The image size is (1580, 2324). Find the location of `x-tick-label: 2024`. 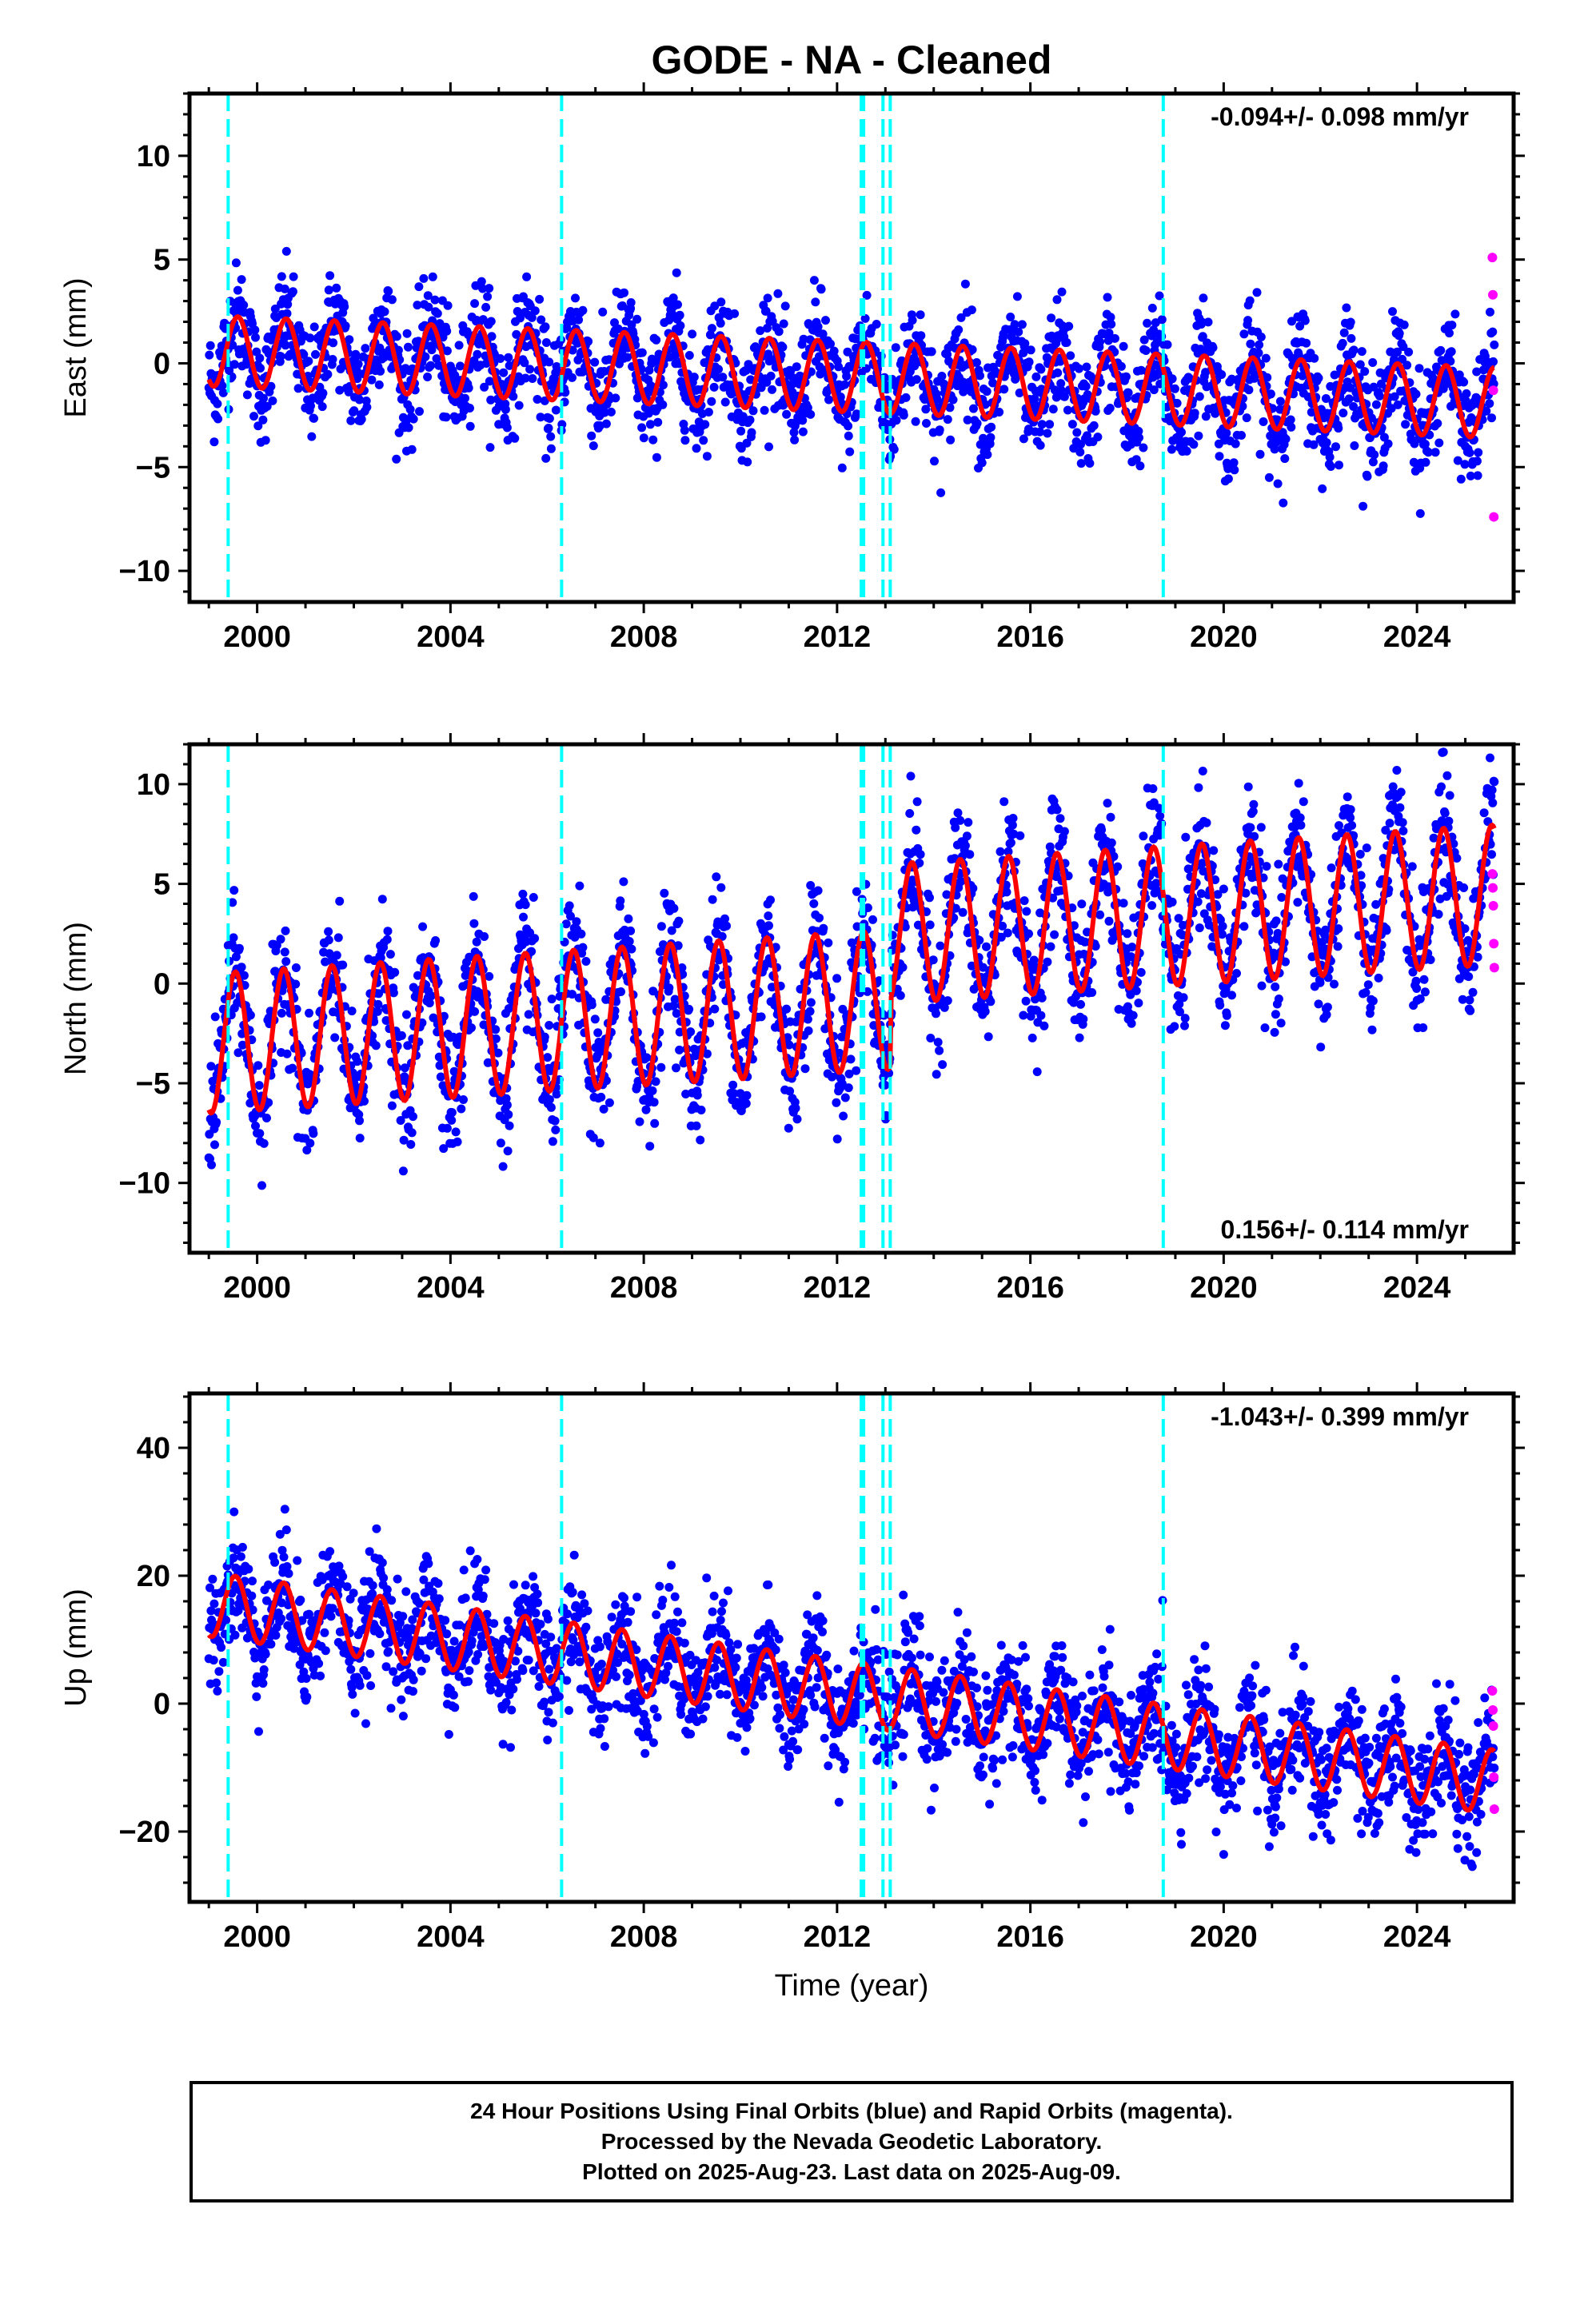

x-tick-label: 2024 is located at coordinates (1417, 637).